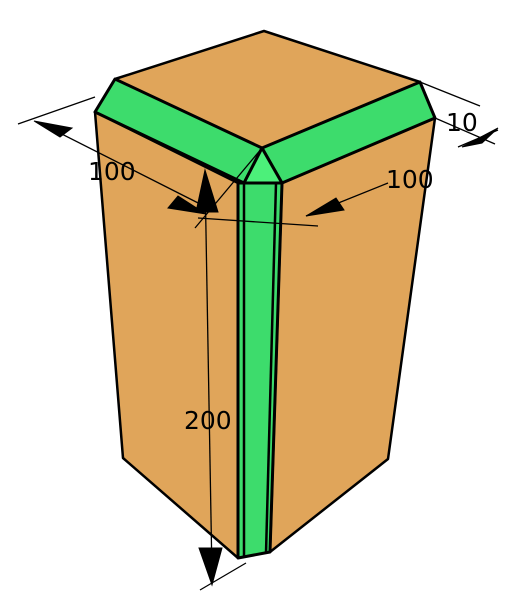 The width and height of the screenshot is (531, 612). What do you see at coordinates (410, 179) in the screenshot?
I see `label-width-right: 100` at bounding box center [410, 179].